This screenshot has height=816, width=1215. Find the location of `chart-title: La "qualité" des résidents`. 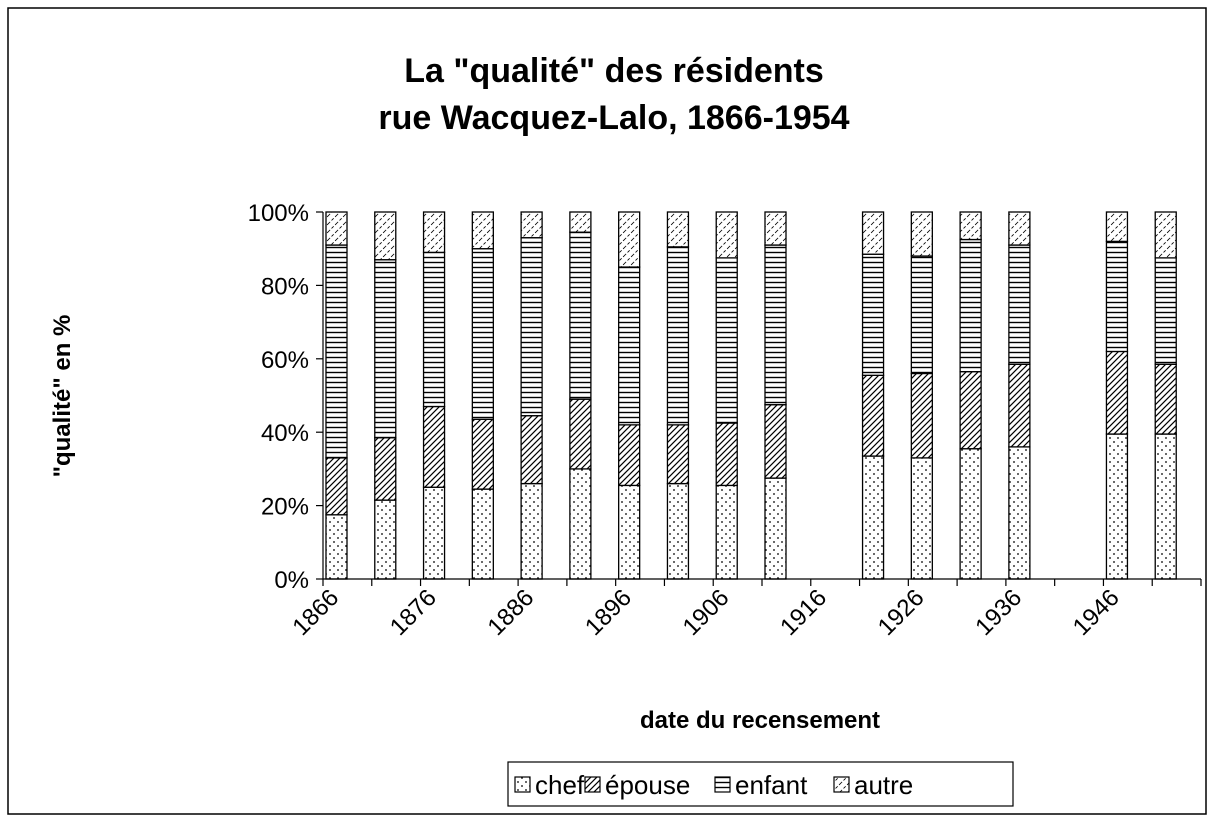

chart-title: La "qualité" des résidents is located at coordinates (614, 71).